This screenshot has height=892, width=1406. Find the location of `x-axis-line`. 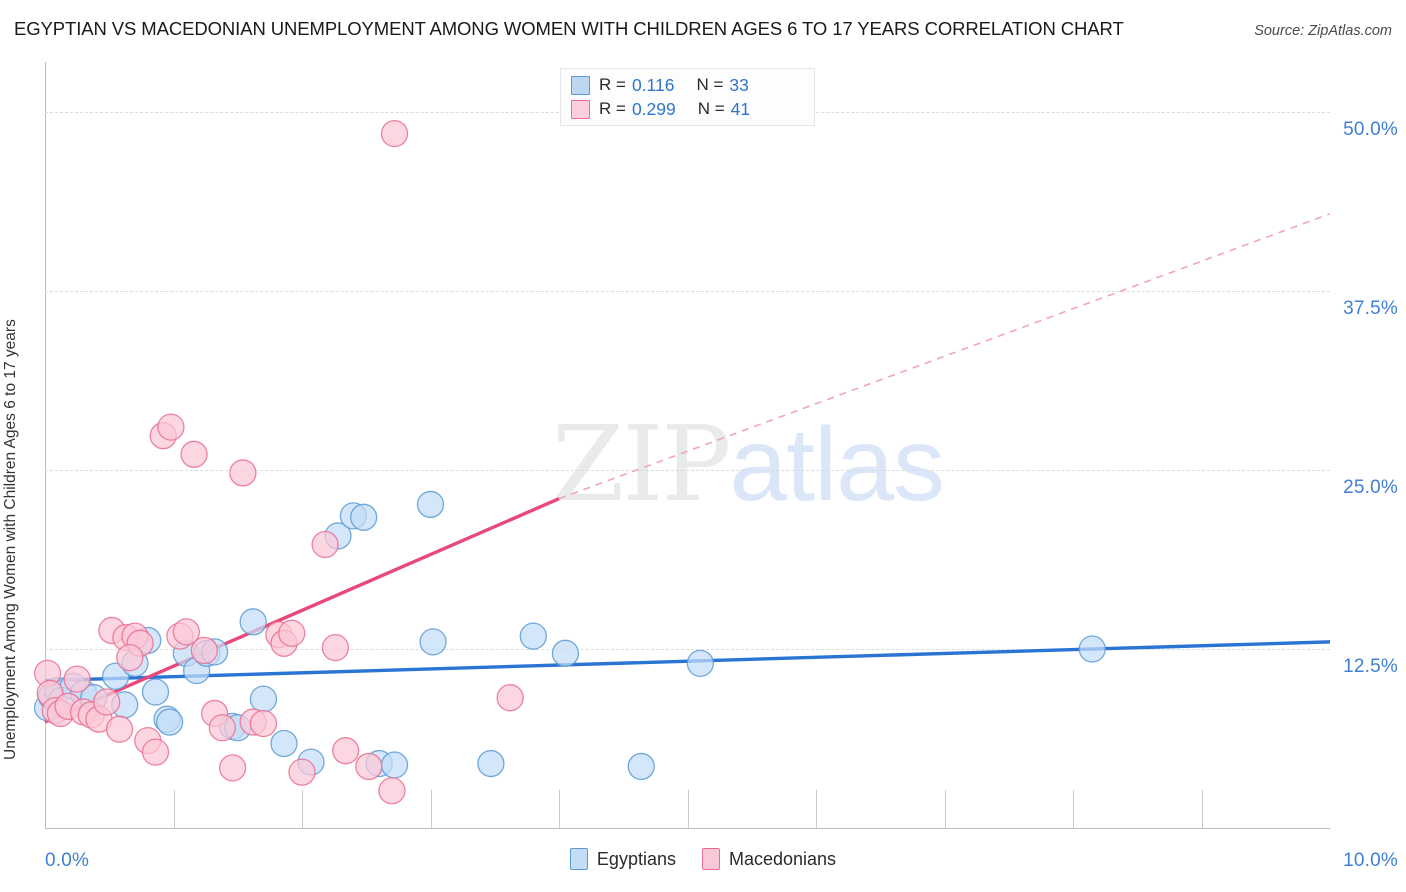

x-axis-line is located at coordinates (687, 828).